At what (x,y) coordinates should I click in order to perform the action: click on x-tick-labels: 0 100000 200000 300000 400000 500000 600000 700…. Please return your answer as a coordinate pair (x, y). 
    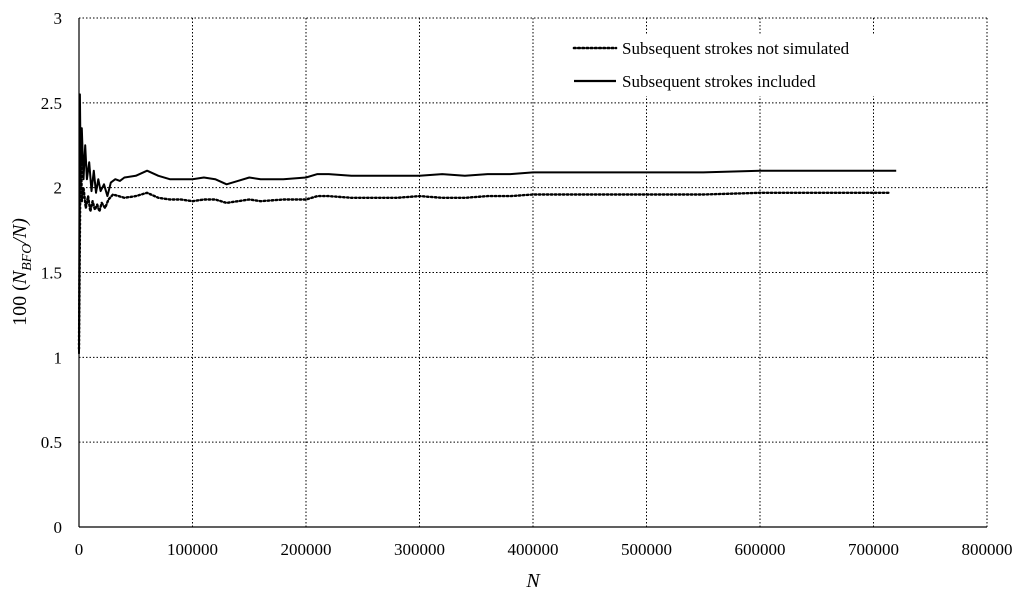
    Looking at the image, I should click on (544, 549).